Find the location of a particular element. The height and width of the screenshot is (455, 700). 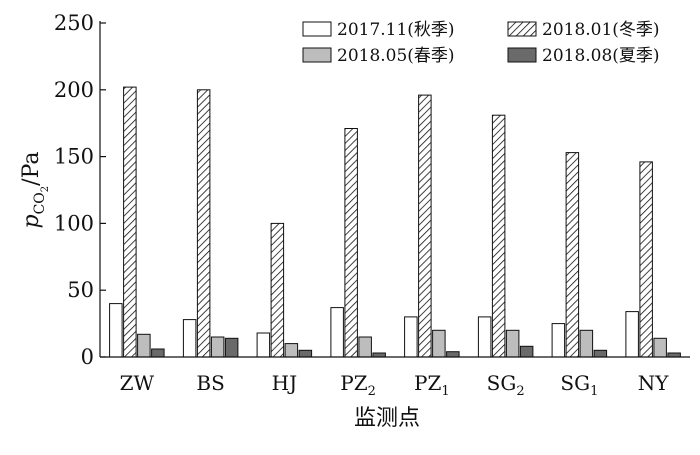

legend-label-1: 2017.11(秋季) is located at coordinates (396, 30).